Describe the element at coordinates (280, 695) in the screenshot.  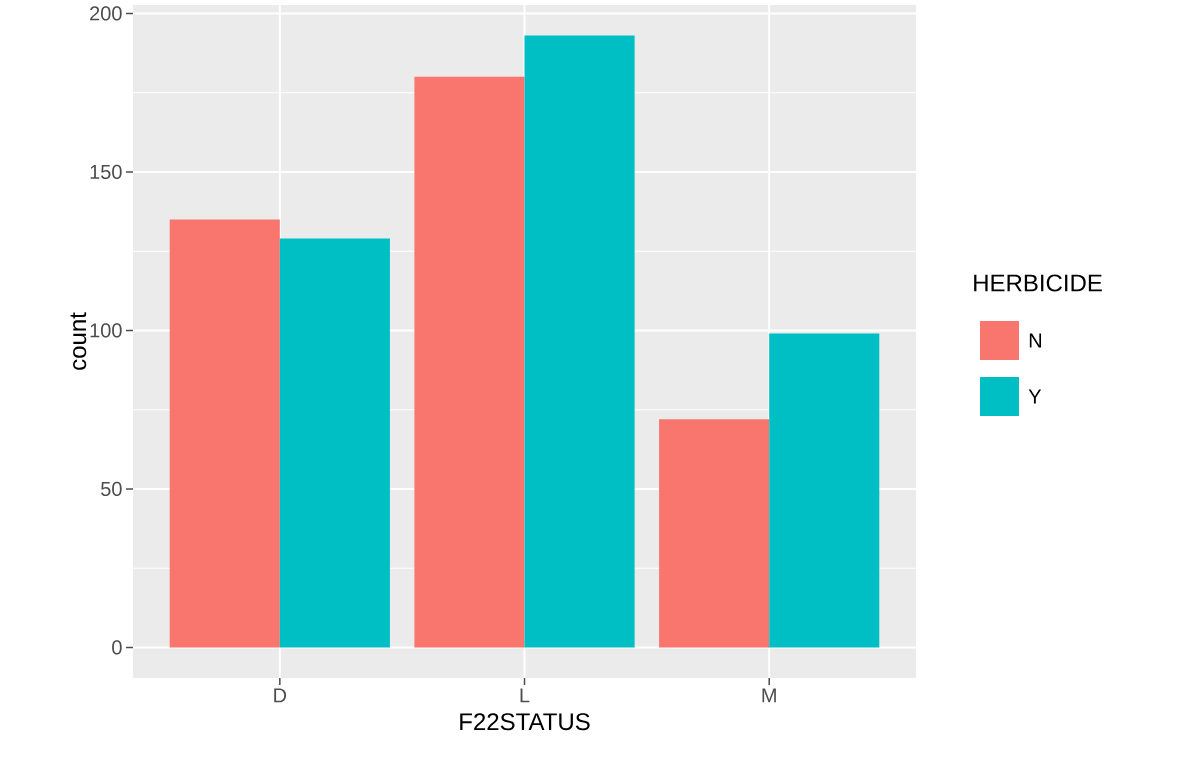
I see `x-tick-label: D` at that location.